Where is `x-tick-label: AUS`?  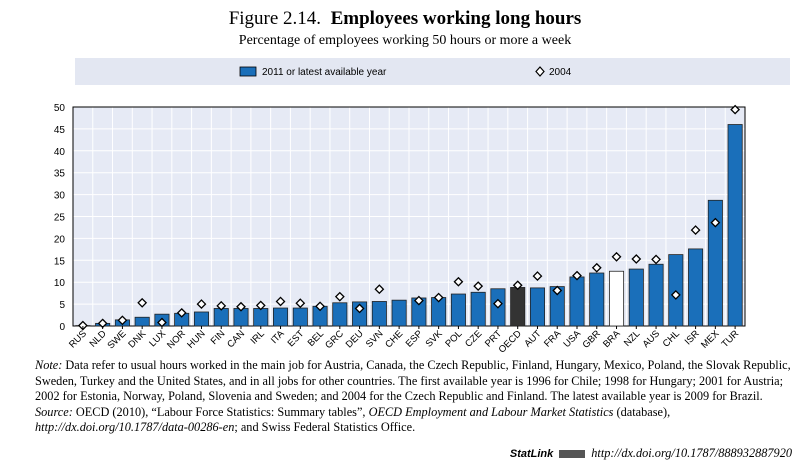
x-tick-label: AUS is located at coordinates (652, 339).